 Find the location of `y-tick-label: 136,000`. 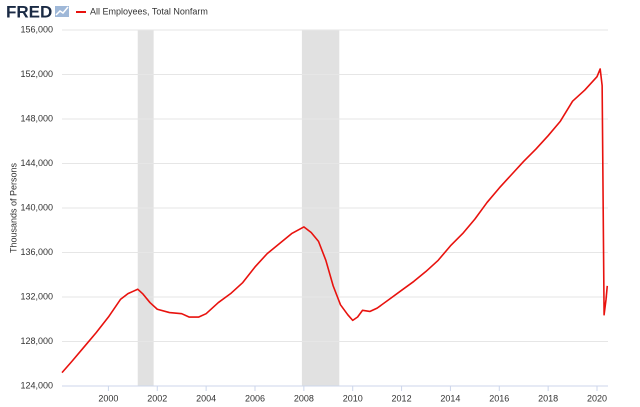

y-tick-label: 136,000 is located at coordinates (36, 252).